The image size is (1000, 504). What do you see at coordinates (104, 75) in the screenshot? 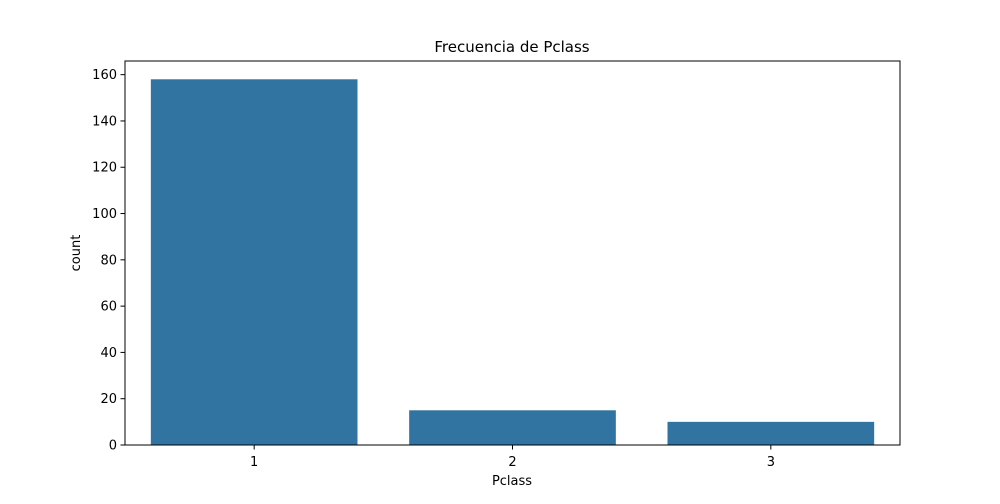
I see `y-tick-label: 160` at bounding box center [104, 75].